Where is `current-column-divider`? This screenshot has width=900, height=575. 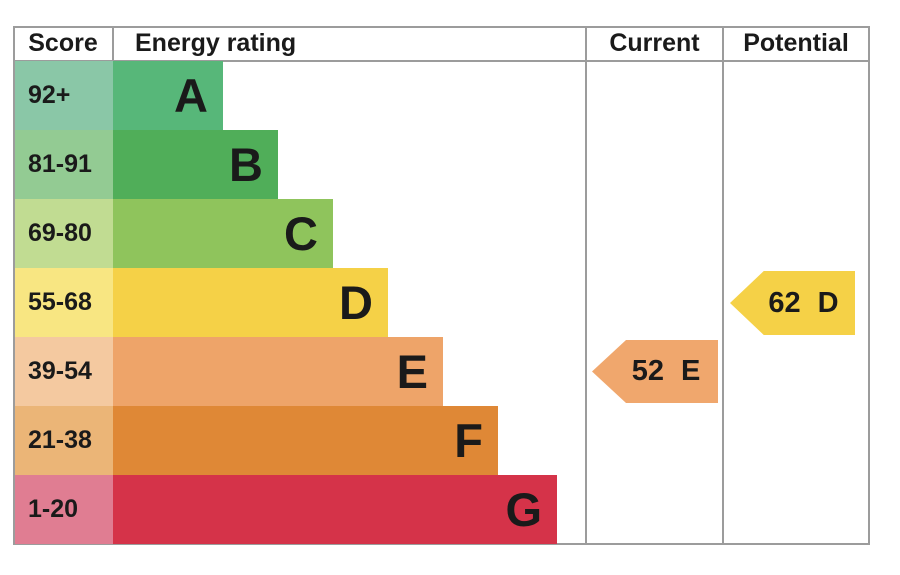
current-column-divider is located at coordinates (586, 285).